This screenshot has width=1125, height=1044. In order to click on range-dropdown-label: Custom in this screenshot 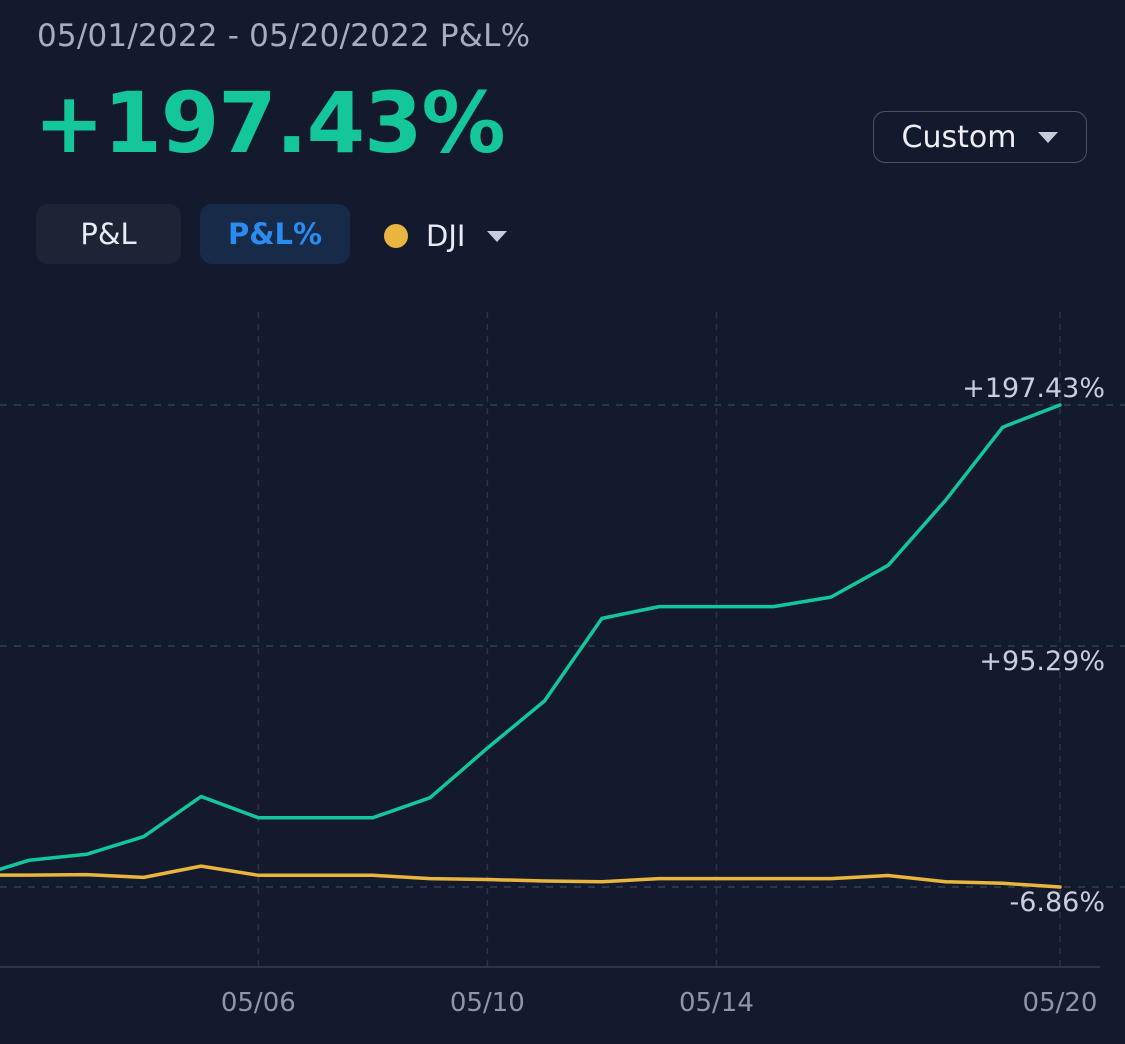, I will do `click(959, 137)`.